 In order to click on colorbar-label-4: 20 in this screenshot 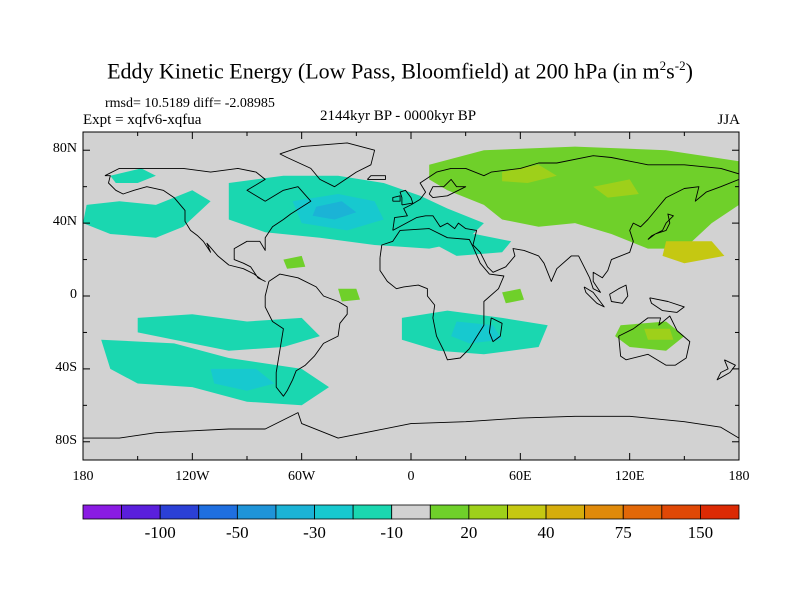, I will do `click(469, 532)`.